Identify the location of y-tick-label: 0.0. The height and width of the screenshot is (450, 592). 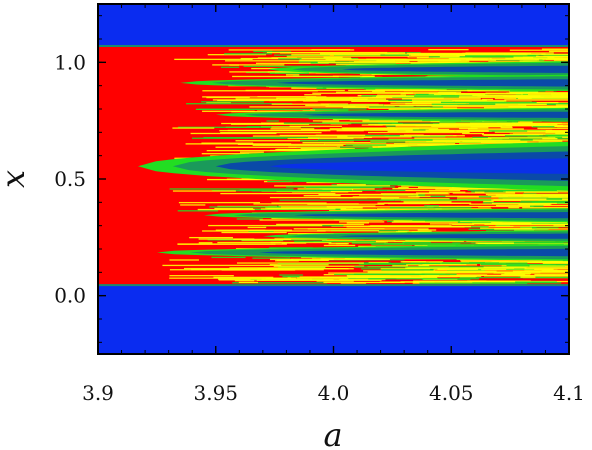
(70, 296).